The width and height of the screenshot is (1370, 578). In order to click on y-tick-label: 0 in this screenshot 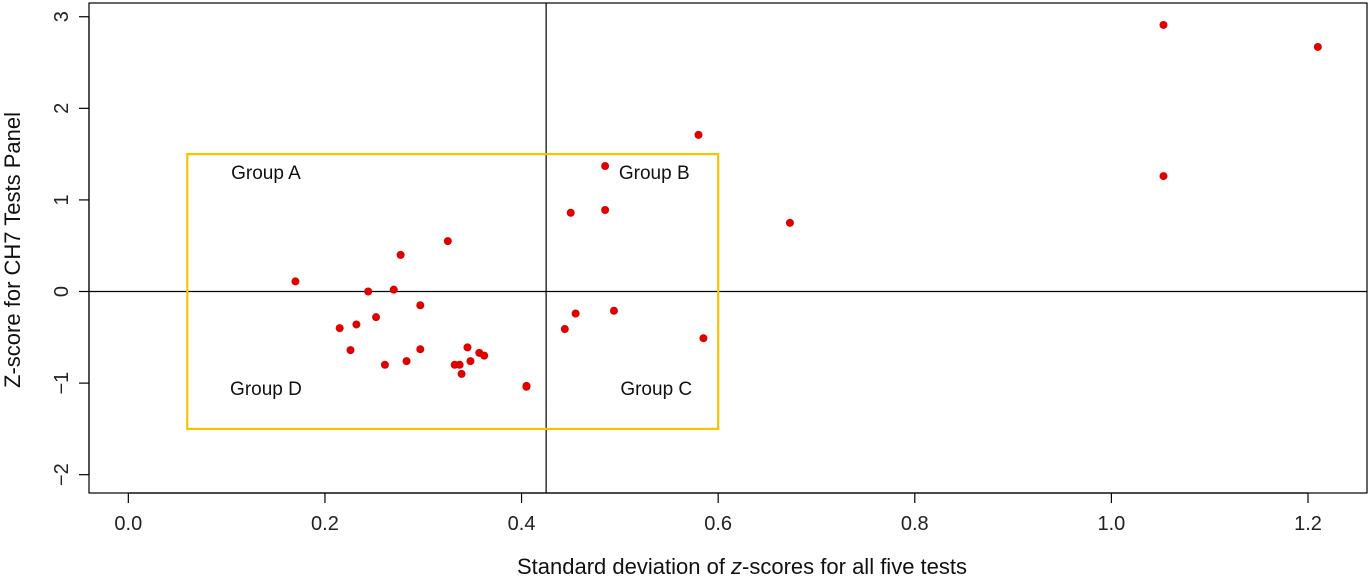, I will do `click(62, 291)`.